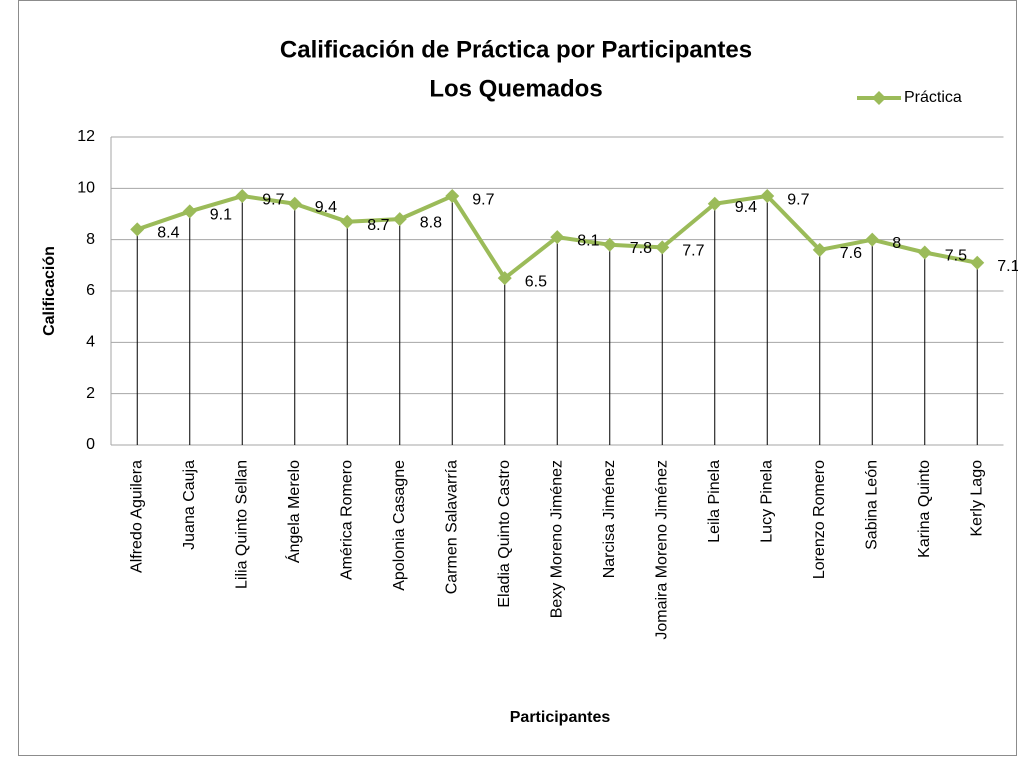 The height and width of the screenshot is (757, 1018). Describe the element at coordinates (86, 136) in the screenshot. I see `y-tick-label: 12` at that location.